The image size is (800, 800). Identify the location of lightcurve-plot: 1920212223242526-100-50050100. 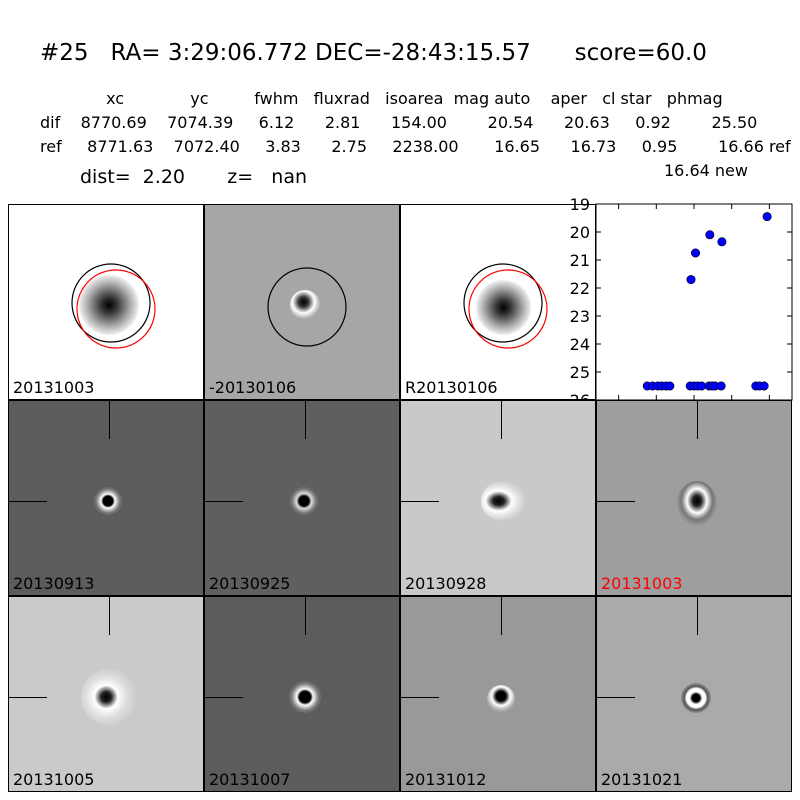
(678, 312).